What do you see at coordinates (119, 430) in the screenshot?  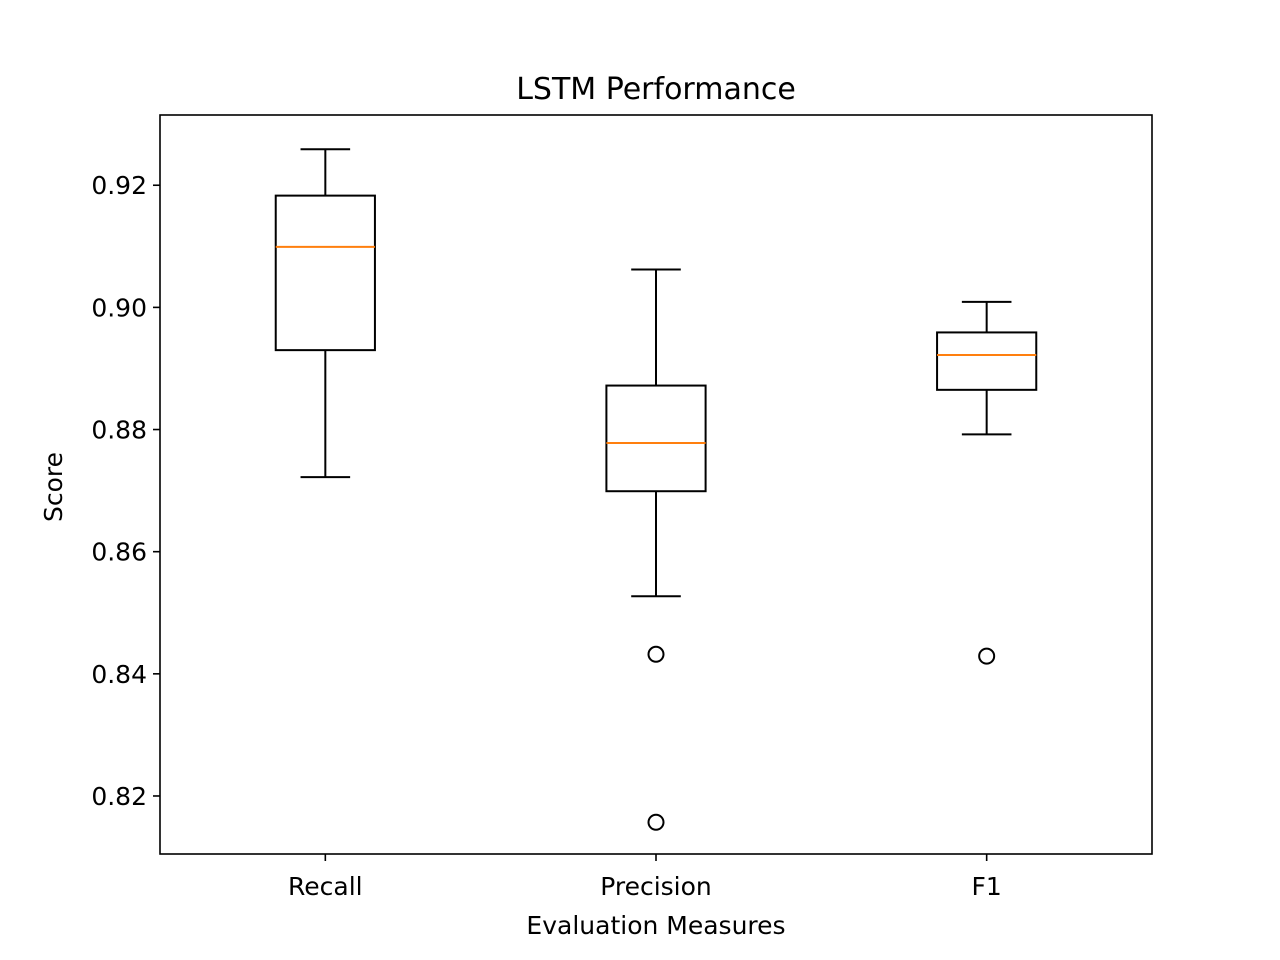 I see `y-tick-label: 0.88` at bounding box center [119, 430].